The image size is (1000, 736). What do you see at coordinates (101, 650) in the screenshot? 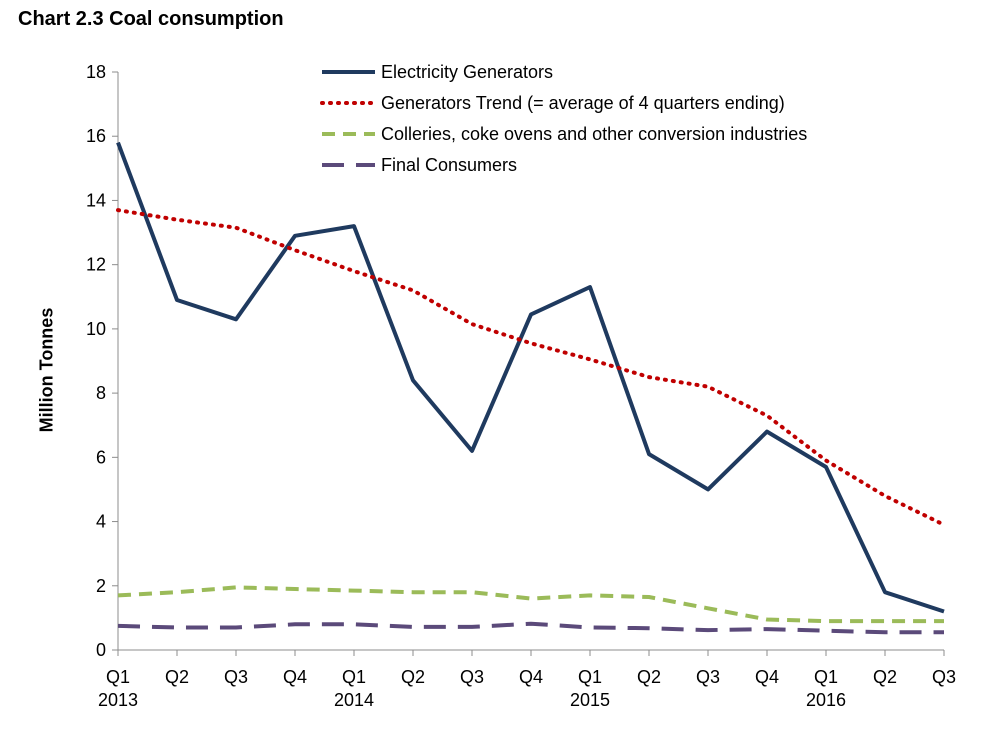
I see `y-tick-label: 0` at bounding box center [101, 650].